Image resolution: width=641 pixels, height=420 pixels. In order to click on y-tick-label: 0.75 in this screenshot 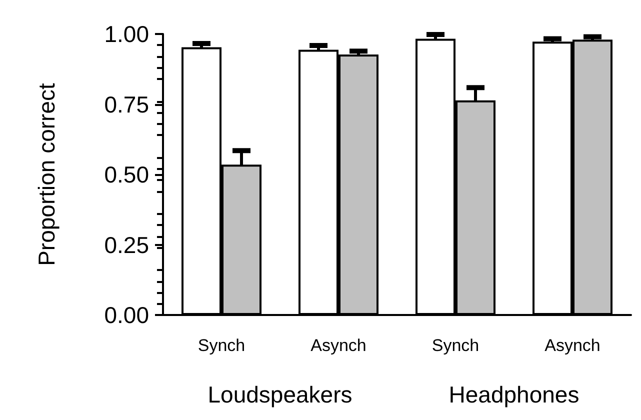, I will do `click(126, 104)`.